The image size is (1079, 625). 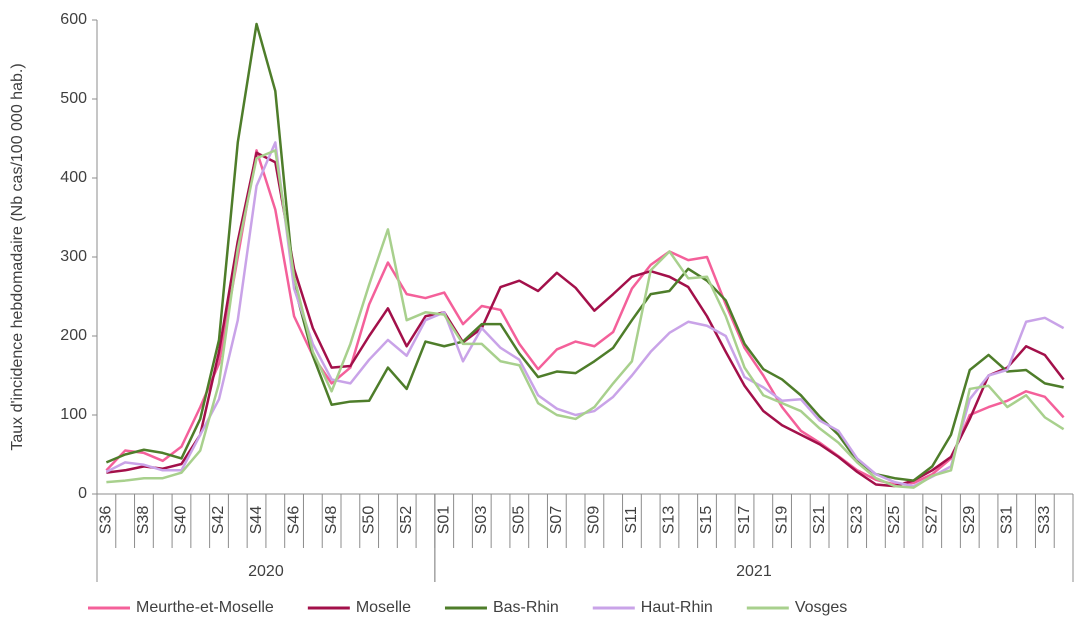 What do you see at coordinates (82, 493) in the screenshot?
I see `y-tick-label: 0` at bounding box center [82, 493].